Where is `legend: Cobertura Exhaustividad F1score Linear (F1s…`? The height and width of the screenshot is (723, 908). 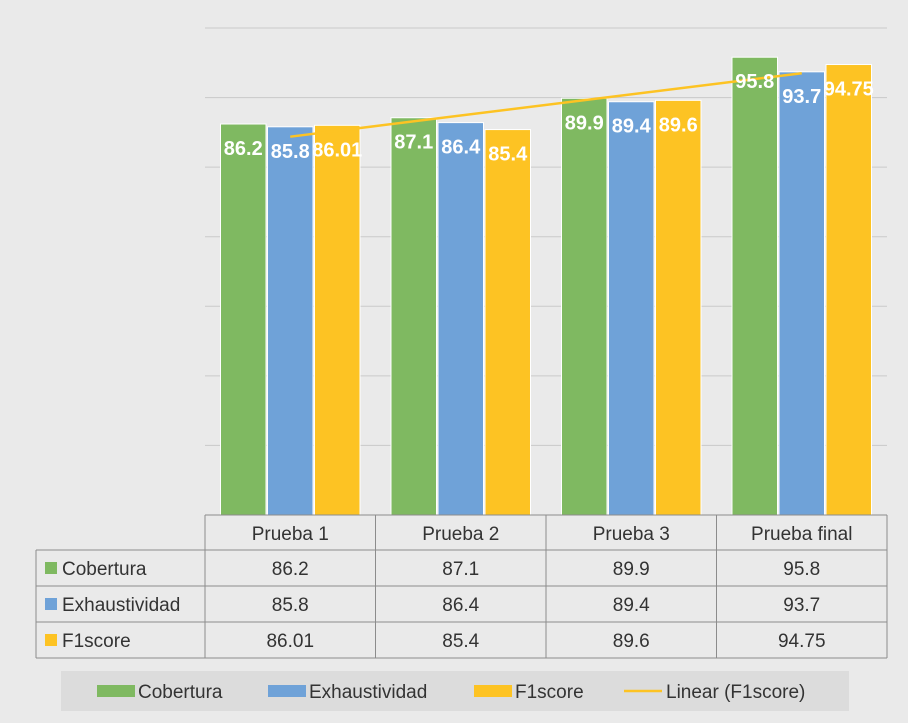 legend: Cobertura Exhaustividad F1score Linear (F1s… is located at coordinates (455, 691).